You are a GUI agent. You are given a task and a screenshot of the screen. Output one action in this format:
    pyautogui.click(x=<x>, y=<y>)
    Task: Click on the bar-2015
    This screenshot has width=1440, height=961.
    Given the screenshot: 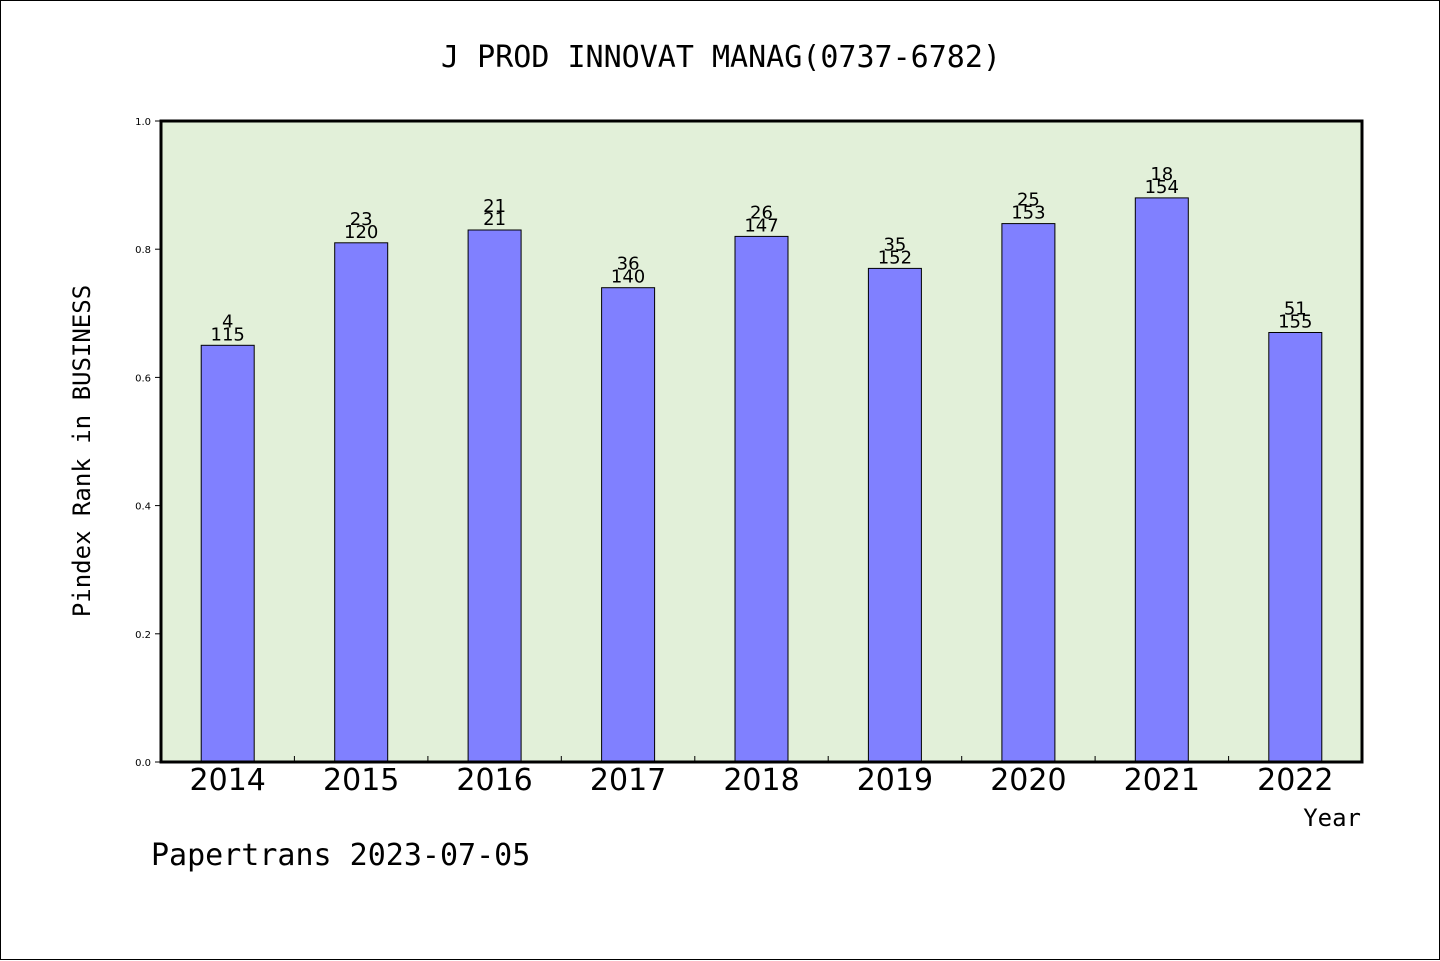 What is the action you would take?
    pyautogui.click(x=361, y=502)
    